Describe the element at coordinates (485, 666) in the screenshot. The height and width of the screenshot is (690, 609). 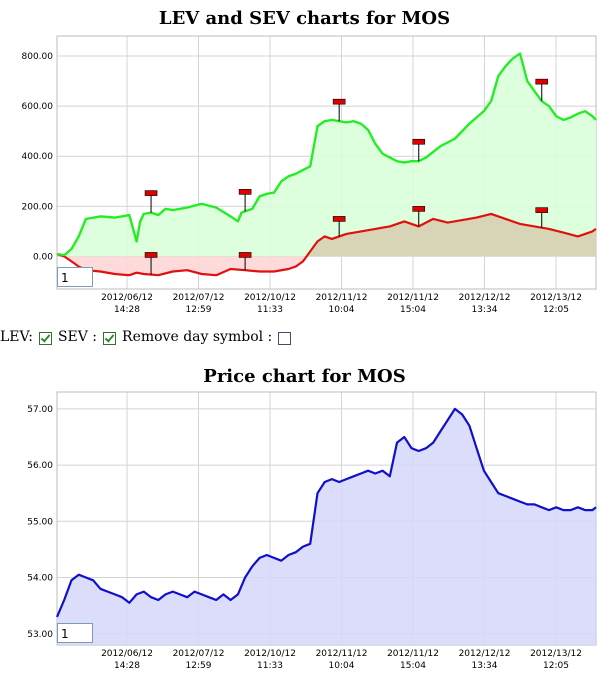
I see `price-x-tick-time: 13:34` at that location.